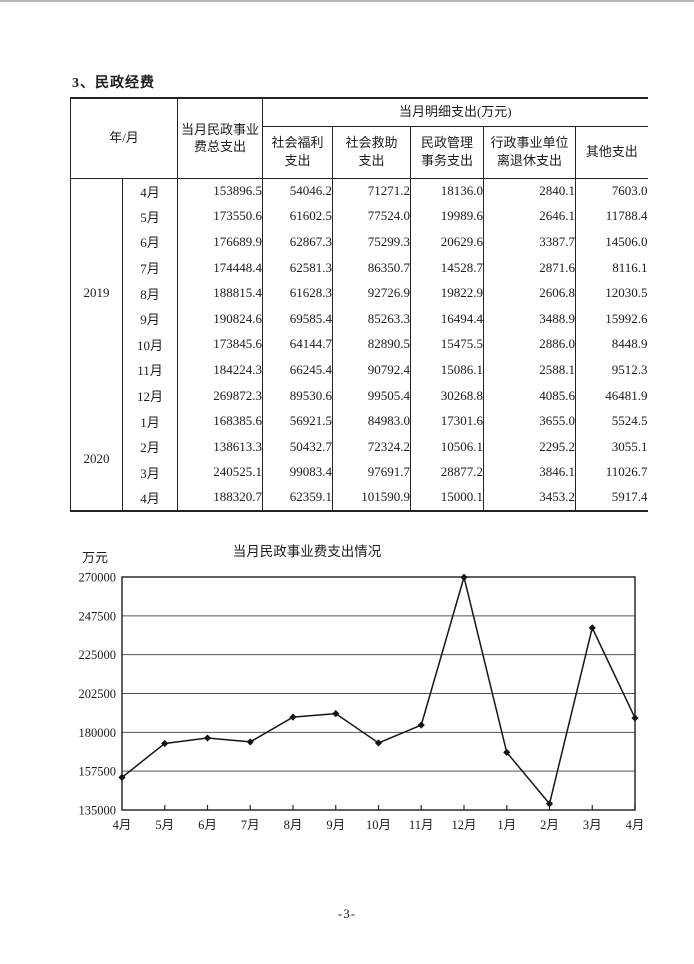 The width and height of the screenshot is (694, 964). Describe the element at coordinates (447, 395) in the screenshot. I see `value-cell: 30268.8` at that location.